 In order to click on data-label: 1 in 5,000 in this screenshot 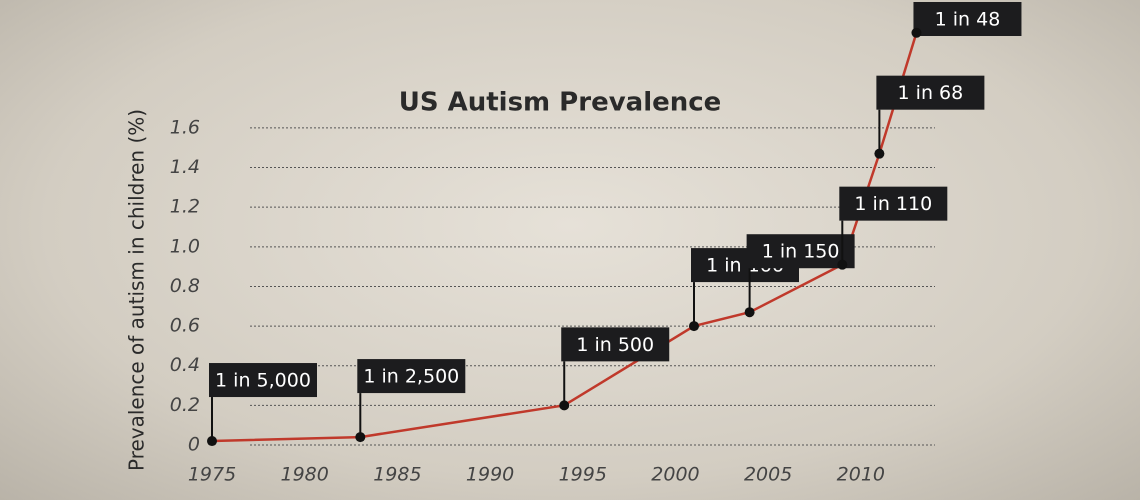, I will do `click(263, 381)`.